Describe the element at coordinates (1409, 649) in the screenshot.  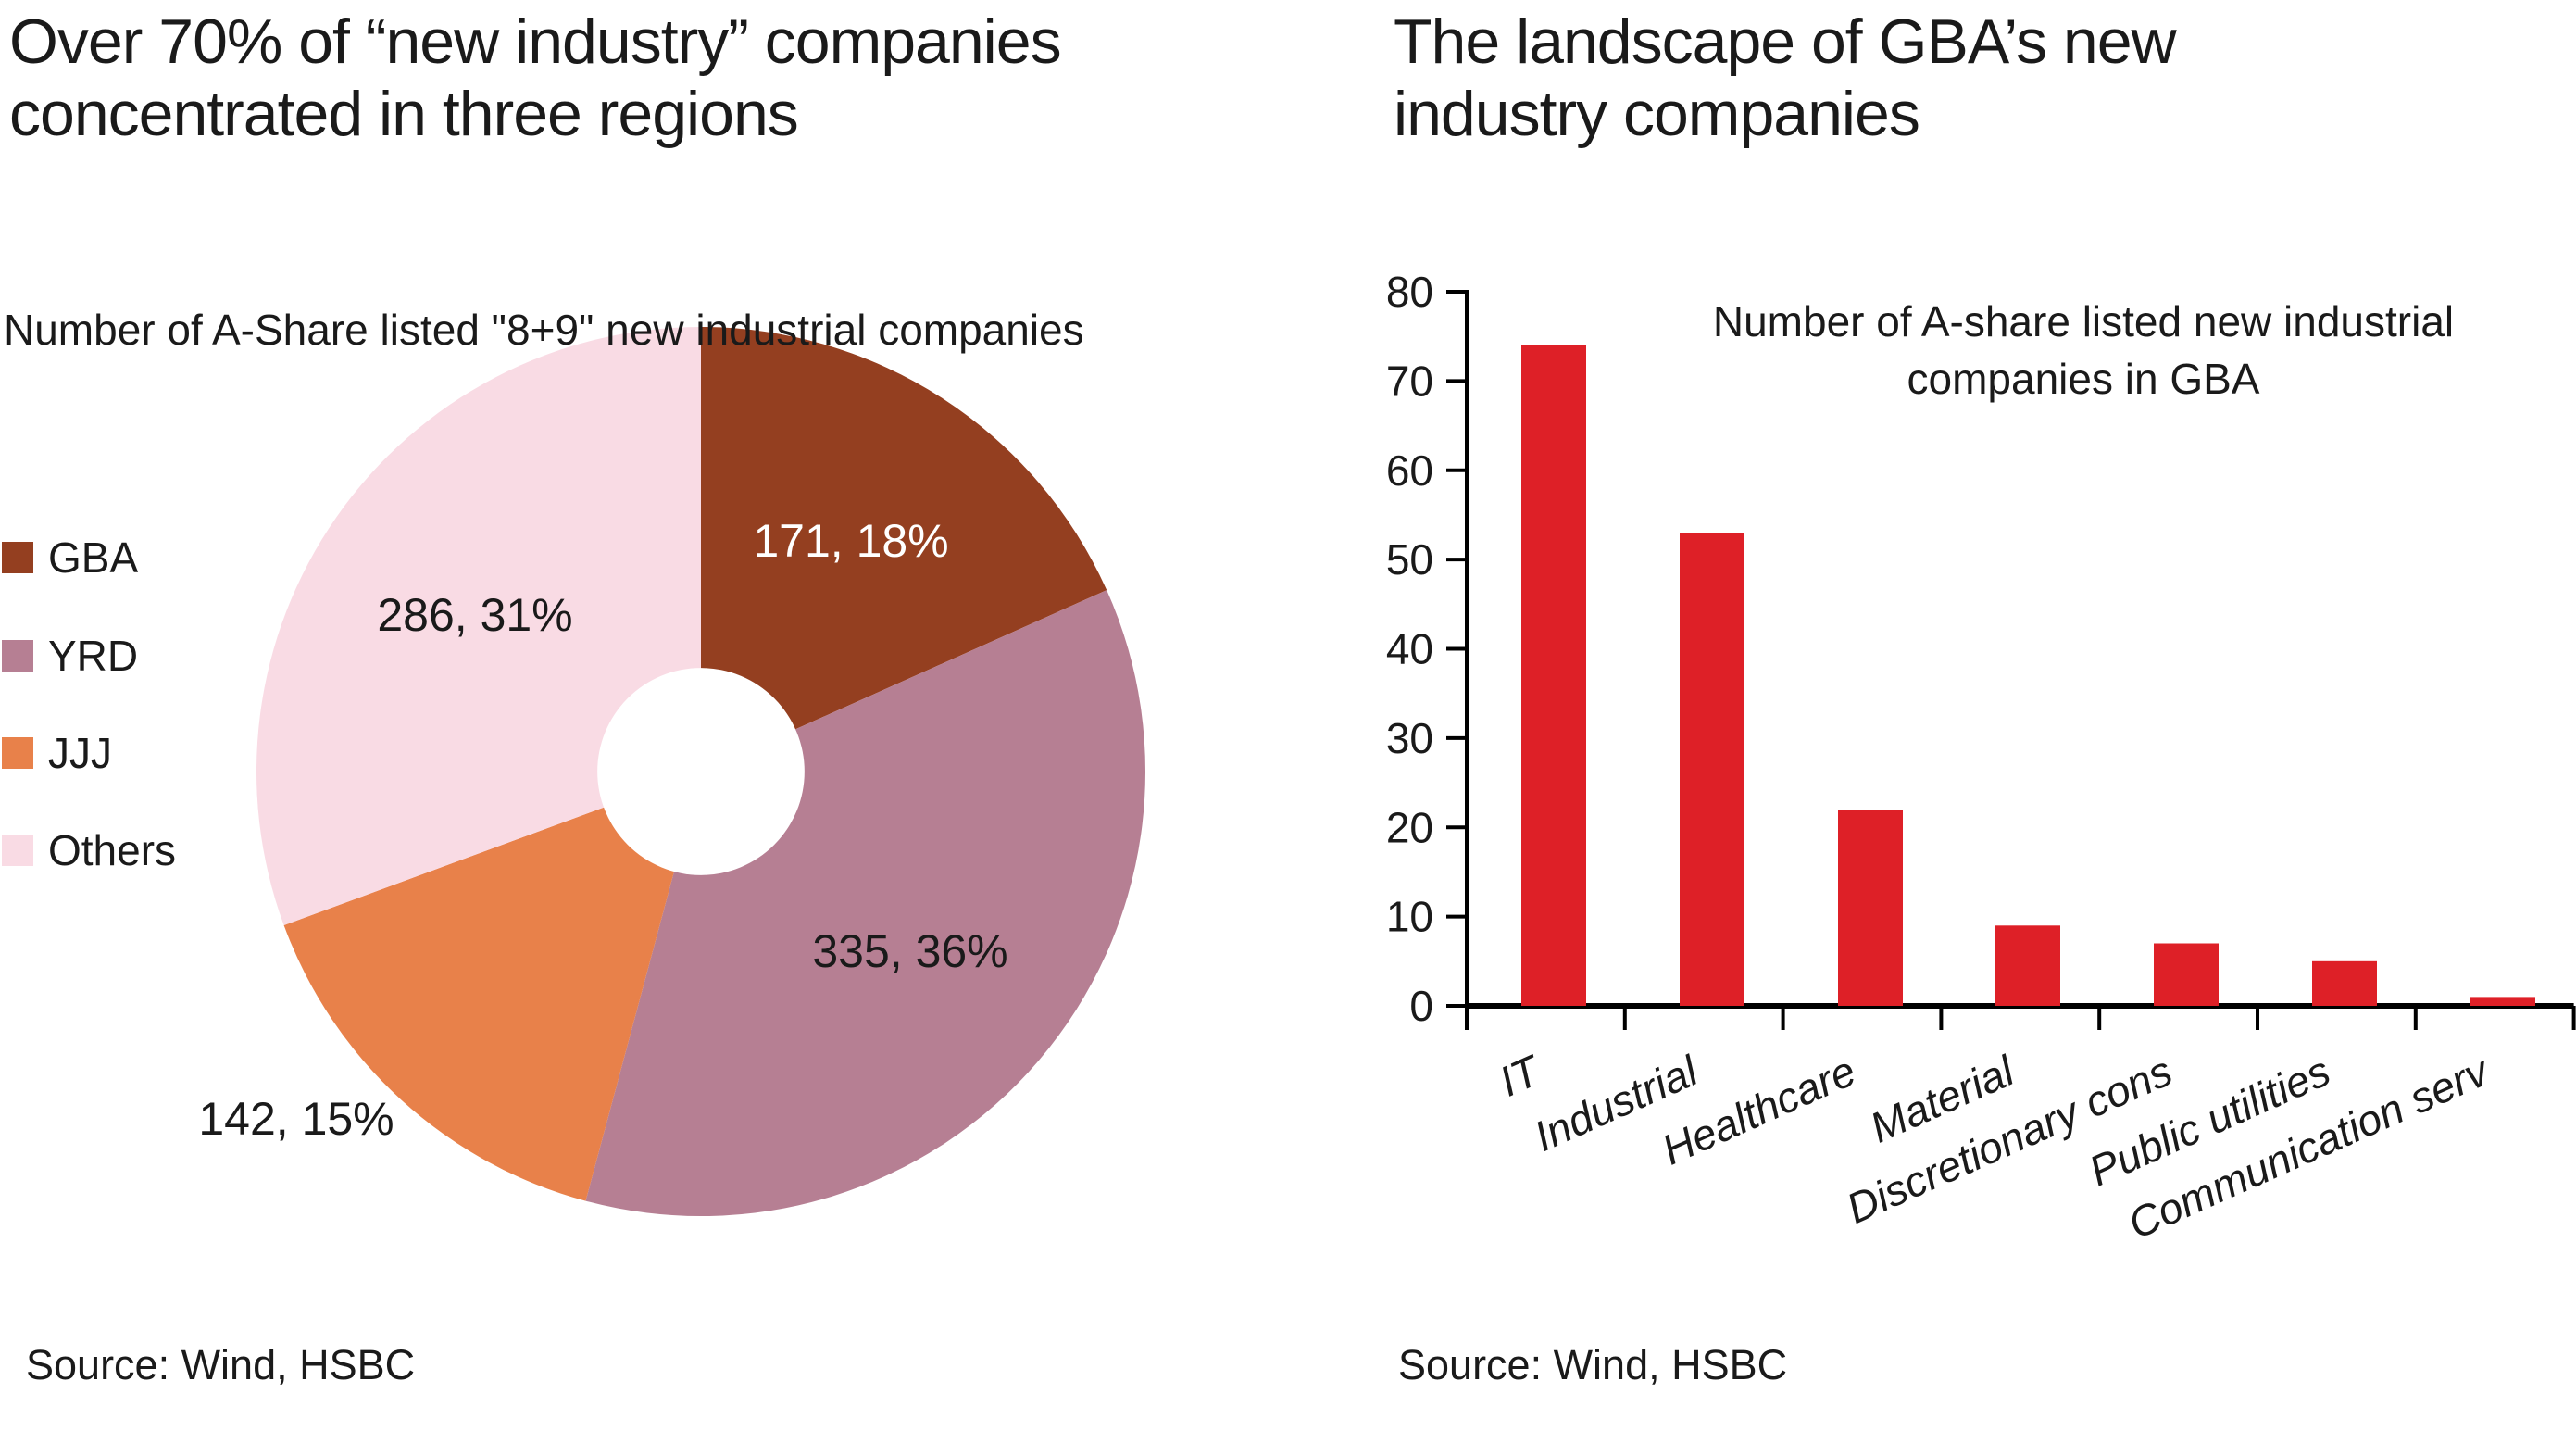
I see `y-axis-label-40: 40` at that location.